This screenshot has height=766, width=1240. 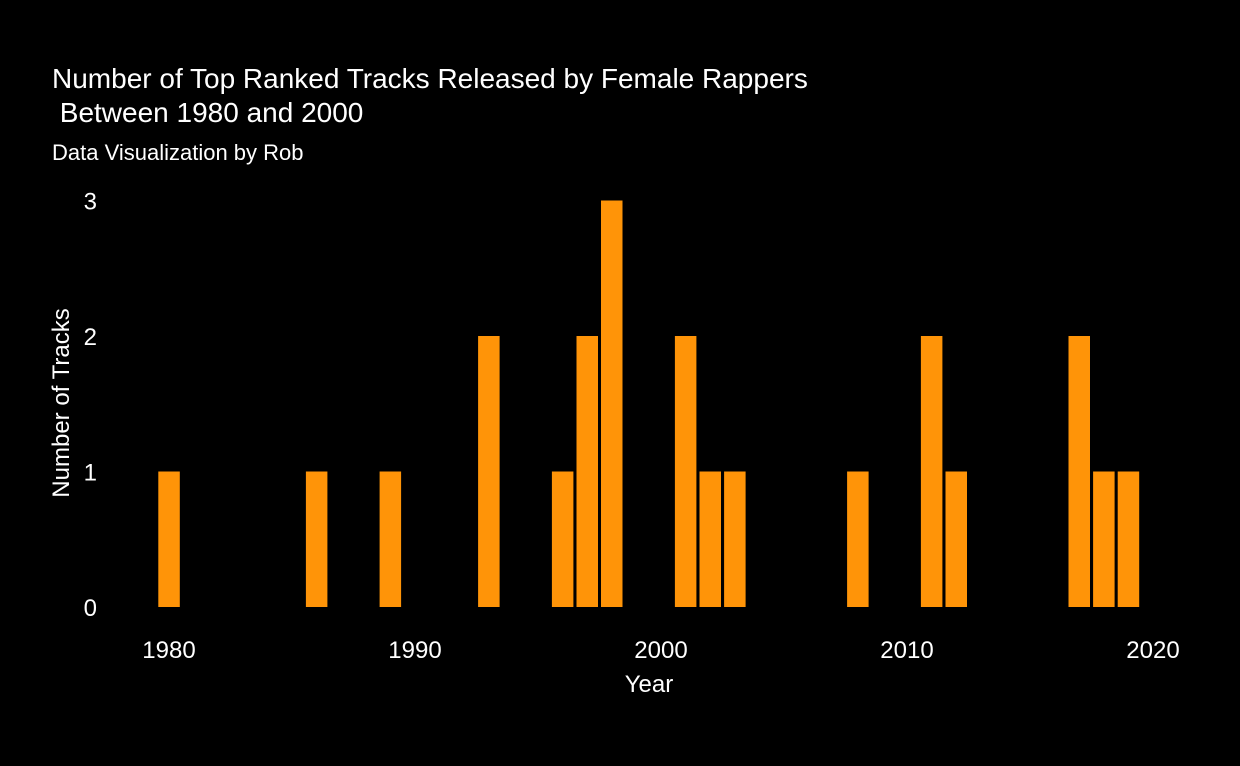 What do you see at coordinates (710, 539) in the screenshot?
I see `bar-2002` at bounding box center [710, 539].